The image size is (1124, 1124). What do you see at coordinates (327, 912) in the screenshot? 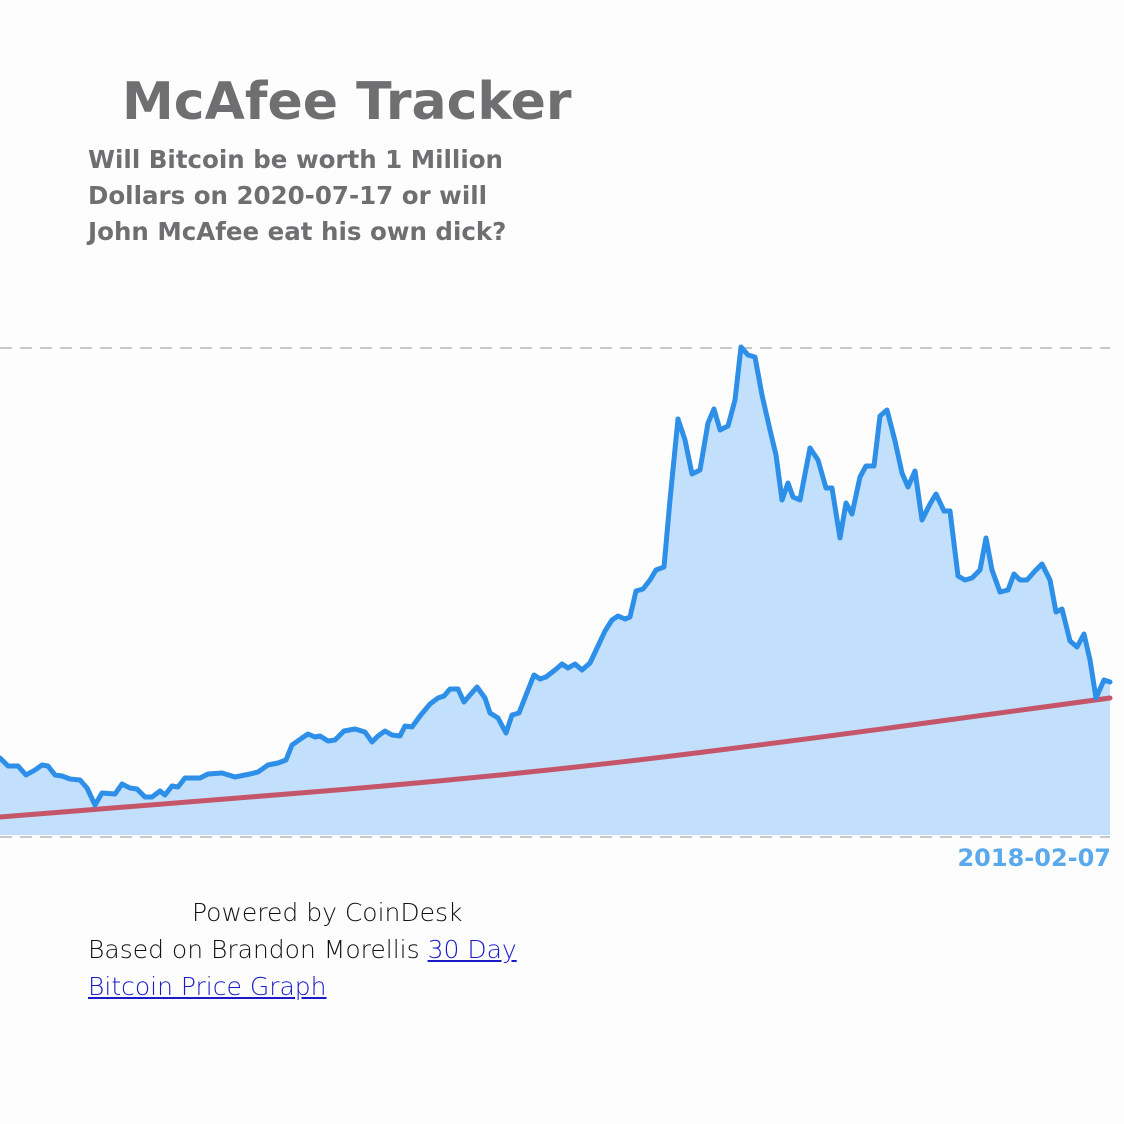
I see `powered-by-text: Powered by CoinDesk` at bounding box center [327, 912].